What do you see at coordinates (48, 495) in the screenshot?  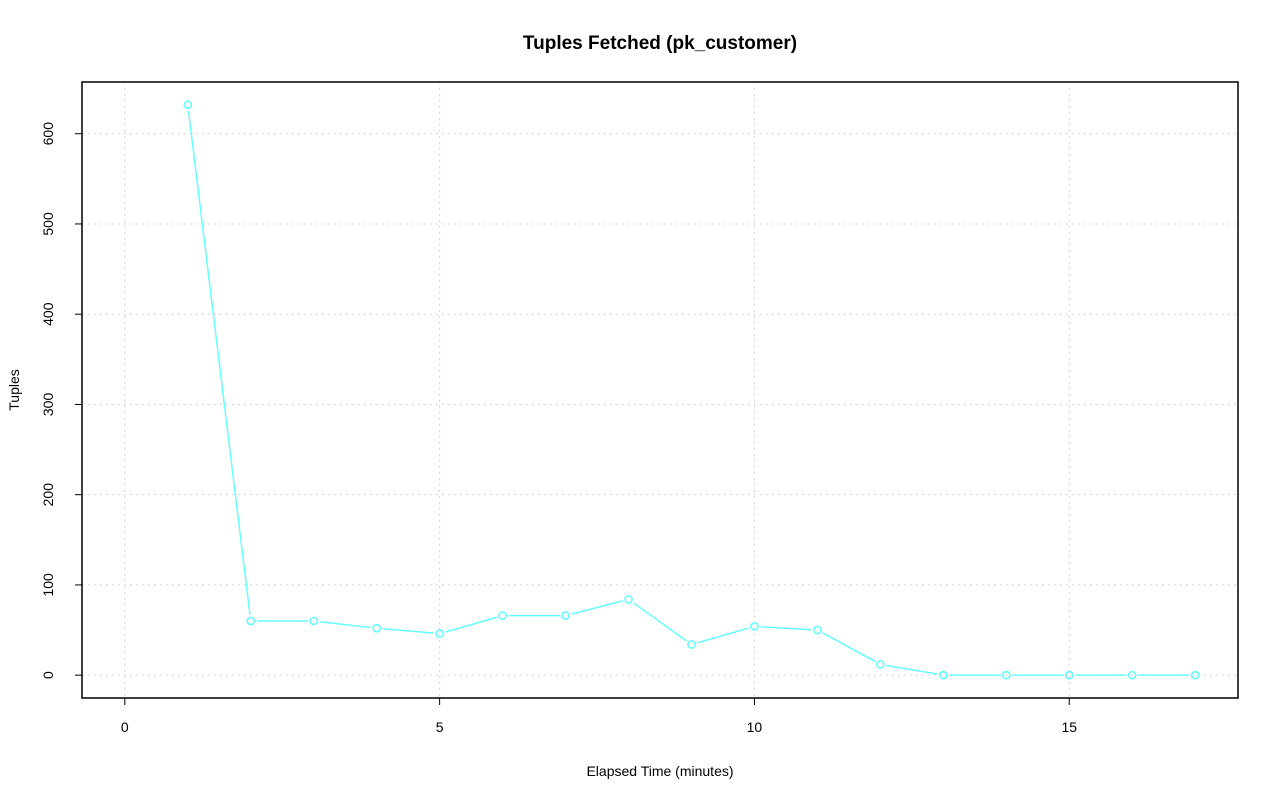 I see `y-tick-label: 200` at bounding box center [48, 495].